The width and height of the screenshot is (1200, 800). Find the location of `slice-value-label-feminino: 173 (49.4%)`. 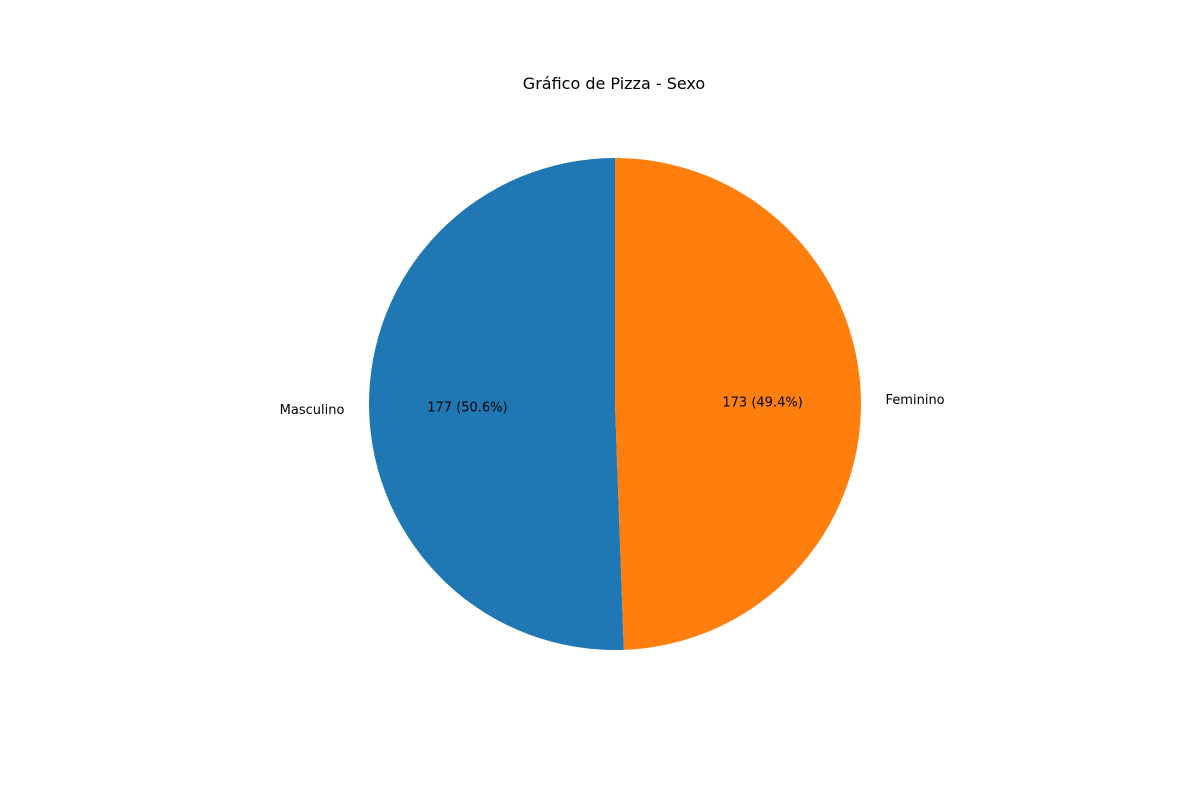

slice-value-label-feminino: 173 (49.4%) is located at coordinates (762, 402).